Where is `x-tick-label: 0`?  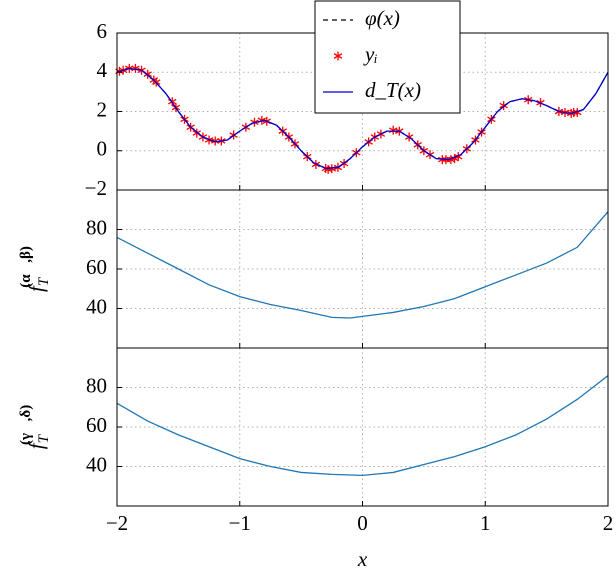 x-tick-label: 0 is located at coordinates (362, 523).